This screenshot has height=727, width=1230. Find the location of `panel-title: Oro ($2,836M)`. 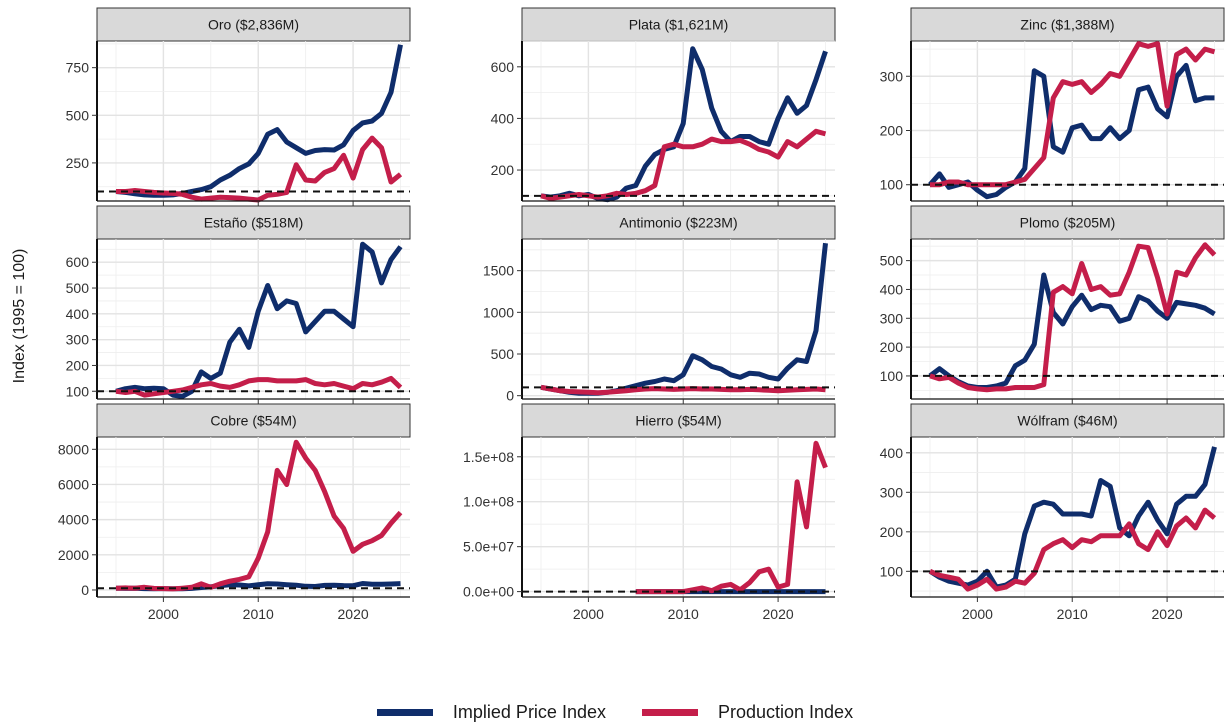

panel-title: Oro ($2,836M) is located at coordinates (253, 25).